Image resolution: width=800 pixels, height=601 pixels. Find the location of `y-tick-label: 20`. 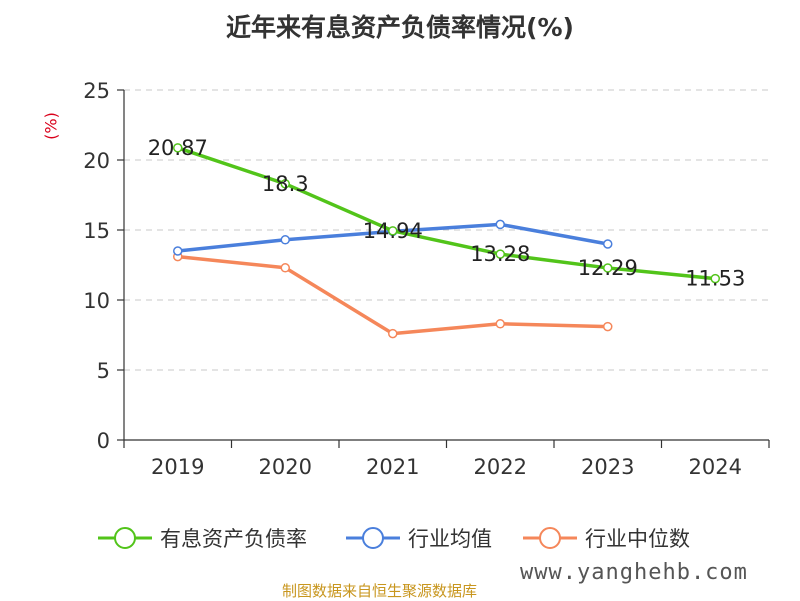

y-tick-label: 20 is located at coordinates (96, 161).